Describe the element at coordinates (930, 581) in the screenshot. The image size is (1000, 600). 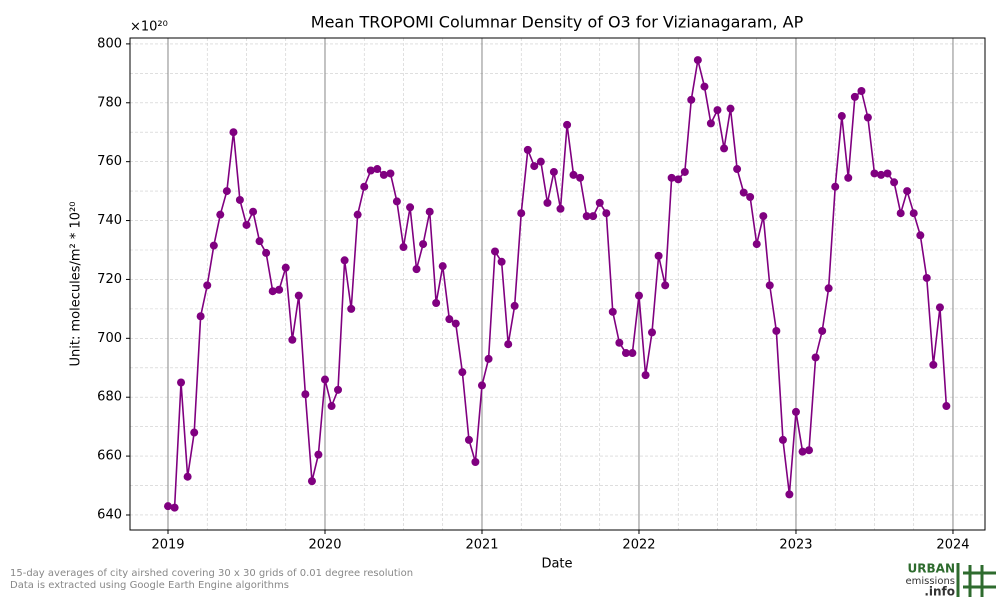
I see `logo-text: emissions` at that location.